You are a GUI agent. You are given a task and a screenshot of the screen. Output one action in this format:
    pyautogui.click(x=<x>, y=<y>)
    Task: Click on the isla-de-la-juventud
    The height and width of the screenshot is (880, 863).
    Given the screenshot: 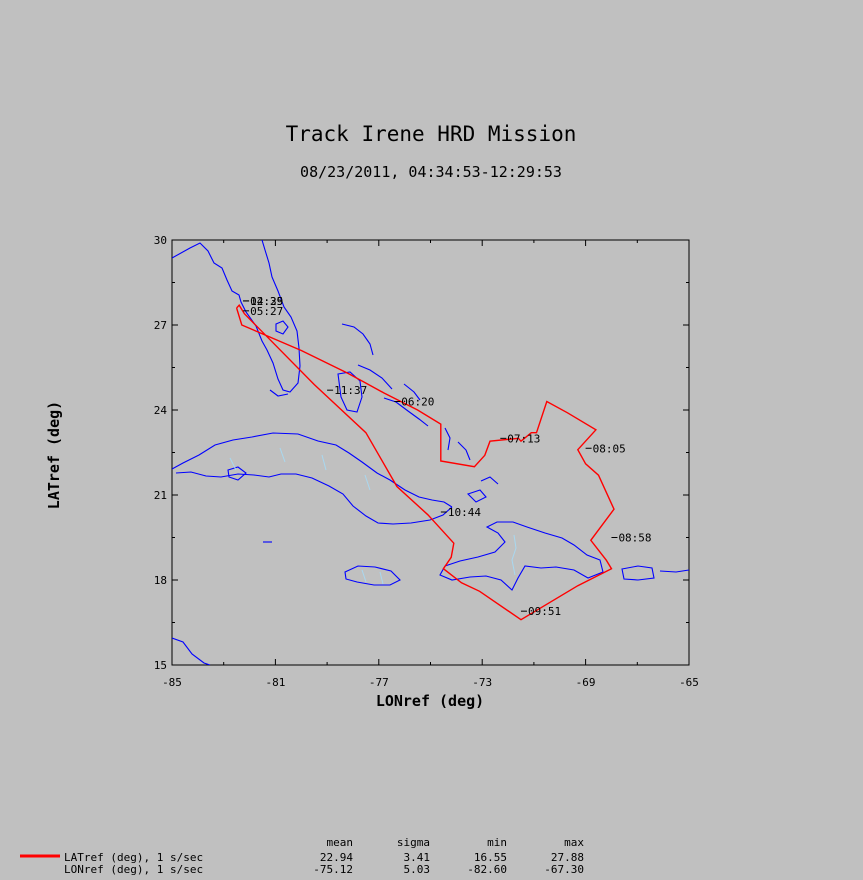 What is the action you would take?
    pyautogui.click(x=237, y=473)
    